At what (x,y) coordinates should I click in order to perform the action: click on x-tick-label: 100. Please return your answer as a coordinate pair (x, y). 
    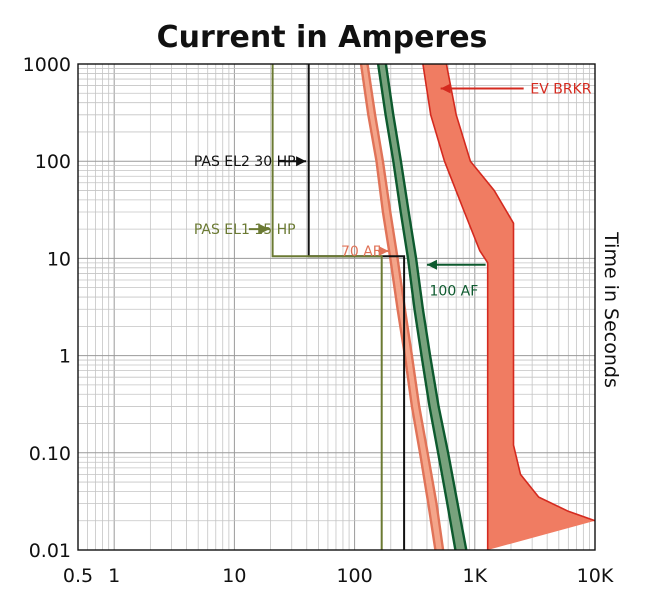
    Looking at the image, I should click on (354, 576).